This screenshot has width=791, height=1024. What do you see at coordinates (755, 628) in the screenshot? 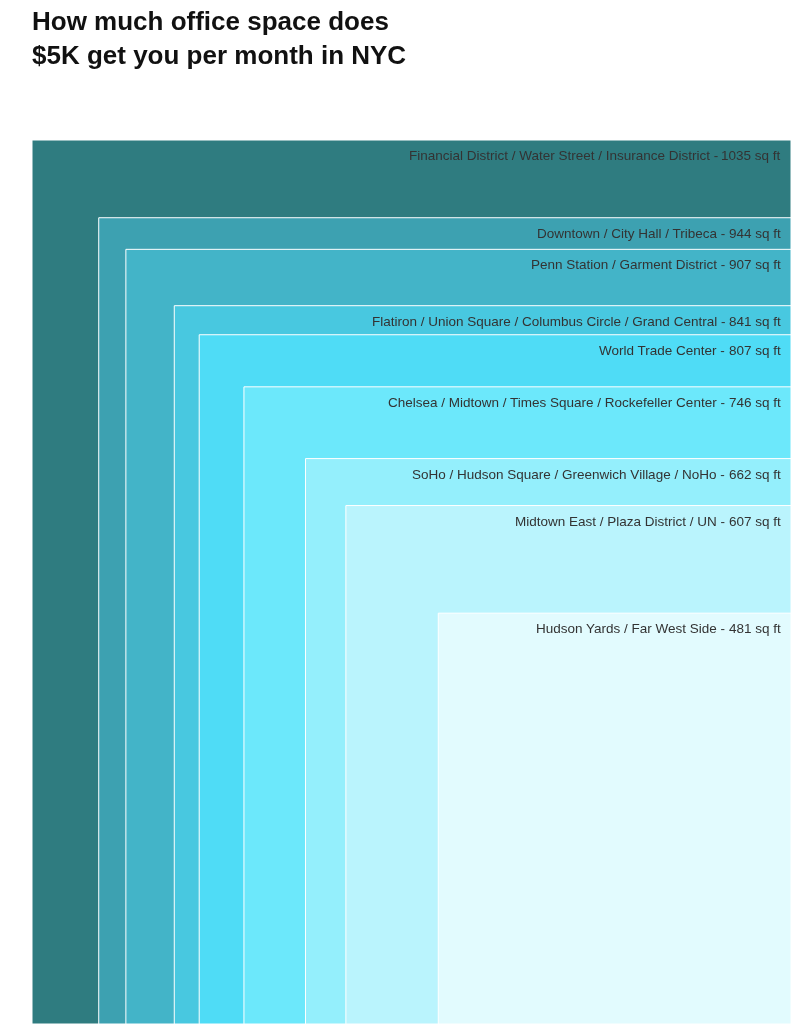
I see `data-label: 481 sq ft` at bounding box center [755, 628].